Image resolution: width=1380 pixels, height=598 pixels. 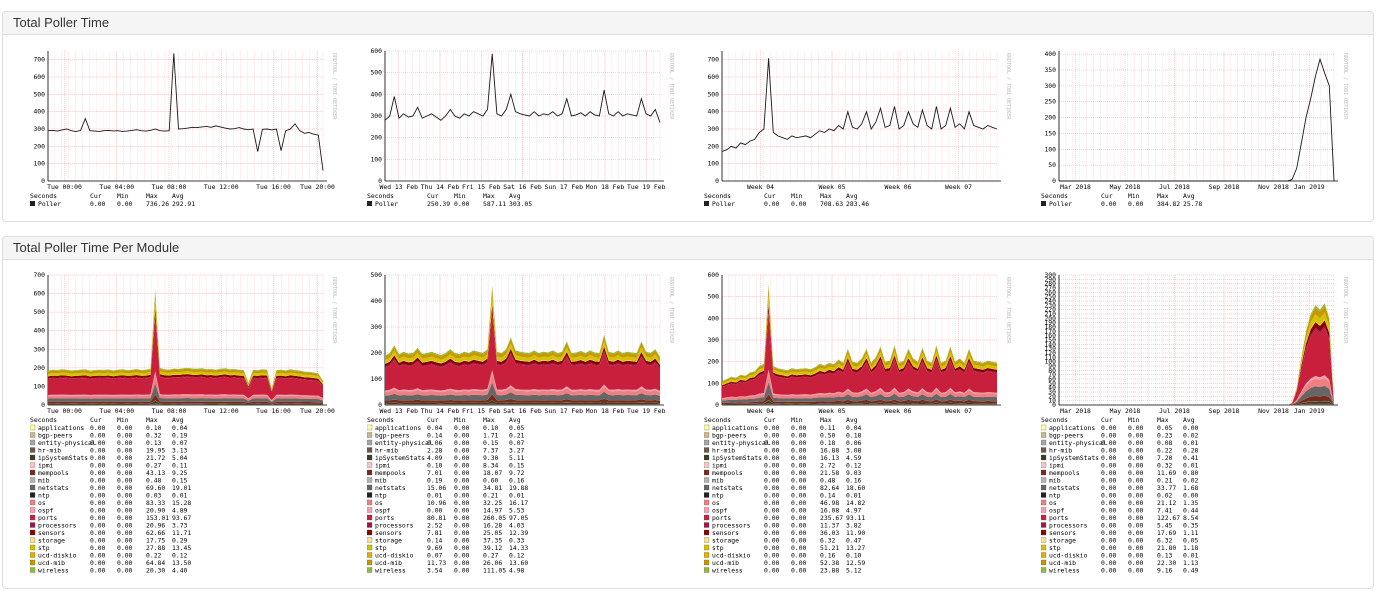 What do you see at coordinates (1191, 436) in the screenshot?
I see `legend-avg: 0.02` at bounding box center [1191, 436].